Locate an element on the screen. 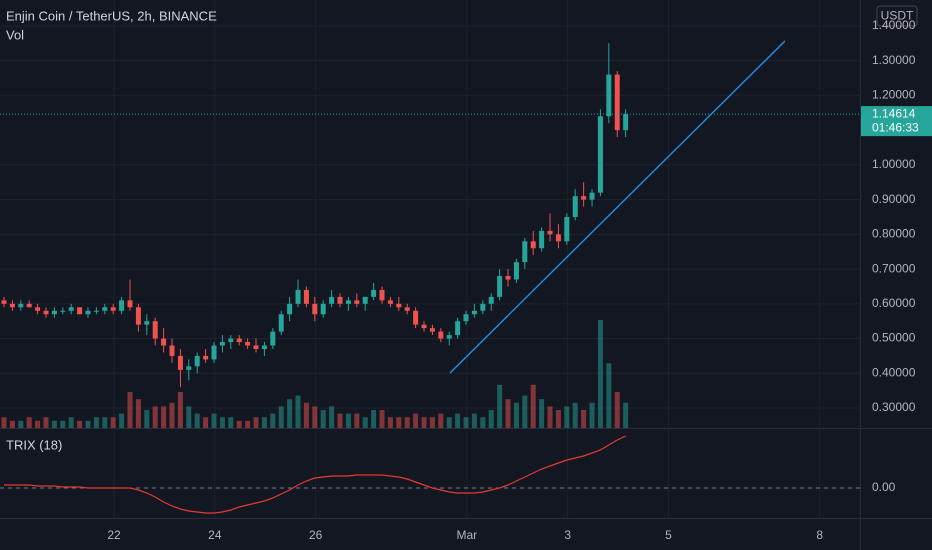 The width and height of the screenshot is (932, 550). x-tick-label: 5 is located at coordinates (668, 535).